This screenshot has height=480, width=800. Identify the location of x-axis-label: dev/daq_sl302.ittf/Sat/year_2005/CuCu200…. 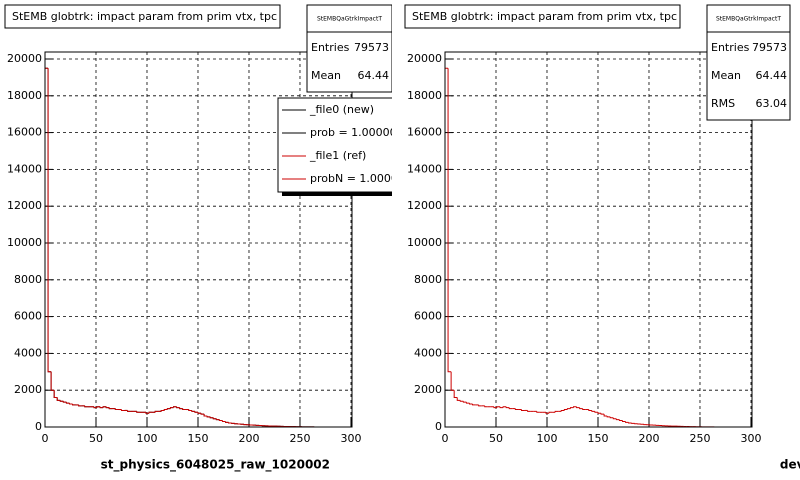
(790, 465).